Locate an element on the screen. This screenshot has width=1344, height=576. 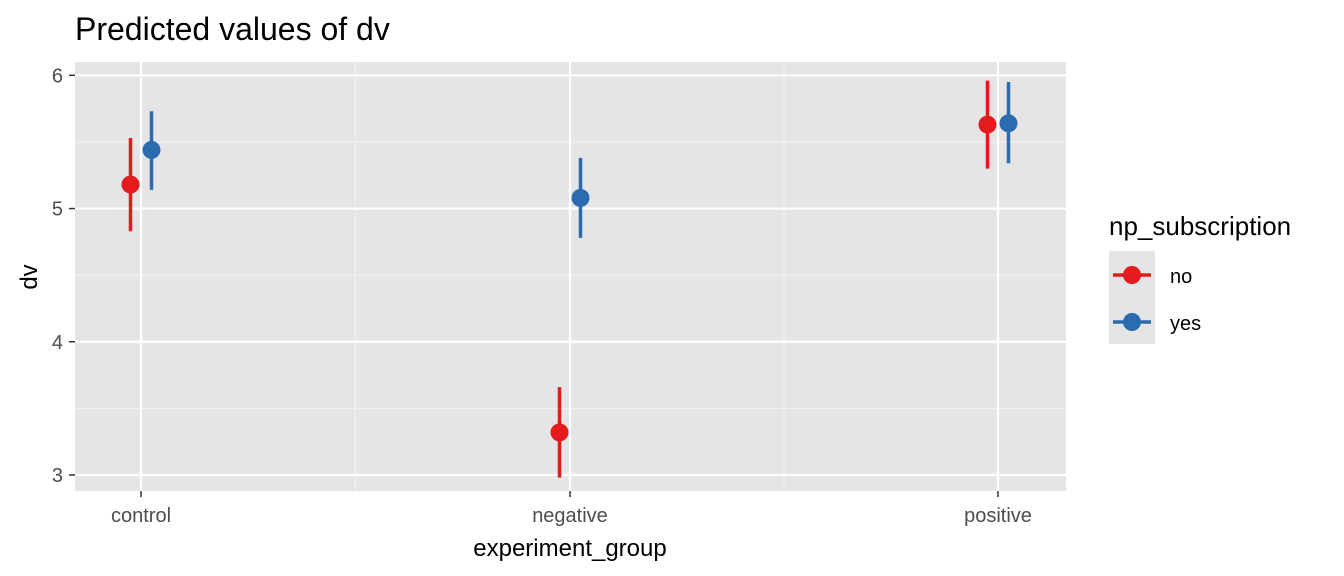
legend: np_subscription no yes is located at coordinates (1200, 277).